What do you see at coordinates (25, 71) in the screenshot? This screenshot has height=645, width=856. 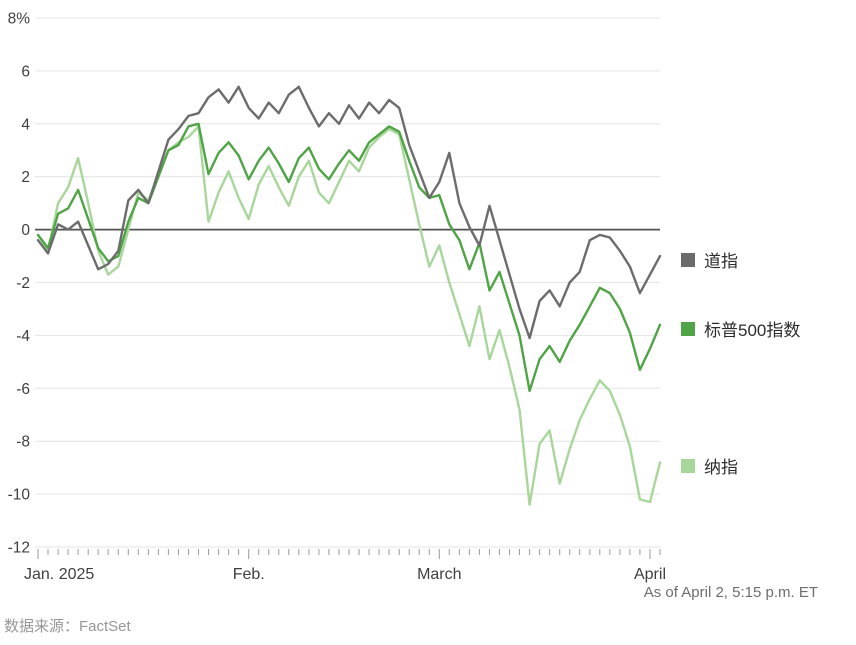 I see `y-axis-label: 6` at bounding box center [25, 71].